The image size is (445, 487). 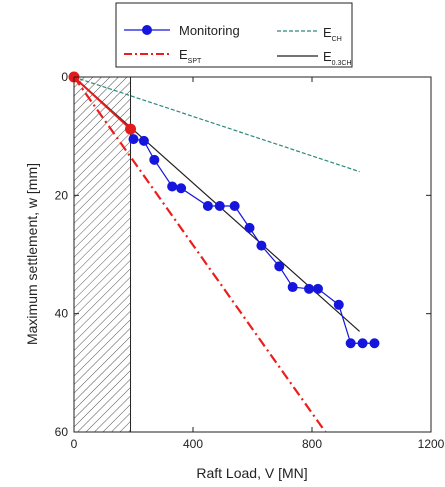 What do you see at coordinates (431, 444) in the screenshot?
I see `x-tick-label: 1200` at bounding box center [431, 444].